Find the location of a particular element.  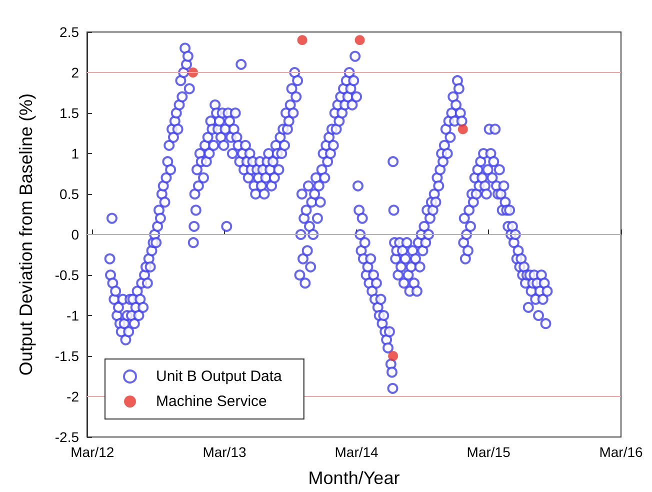

y-tick-label: 0 is located at coordinates (75, 234).